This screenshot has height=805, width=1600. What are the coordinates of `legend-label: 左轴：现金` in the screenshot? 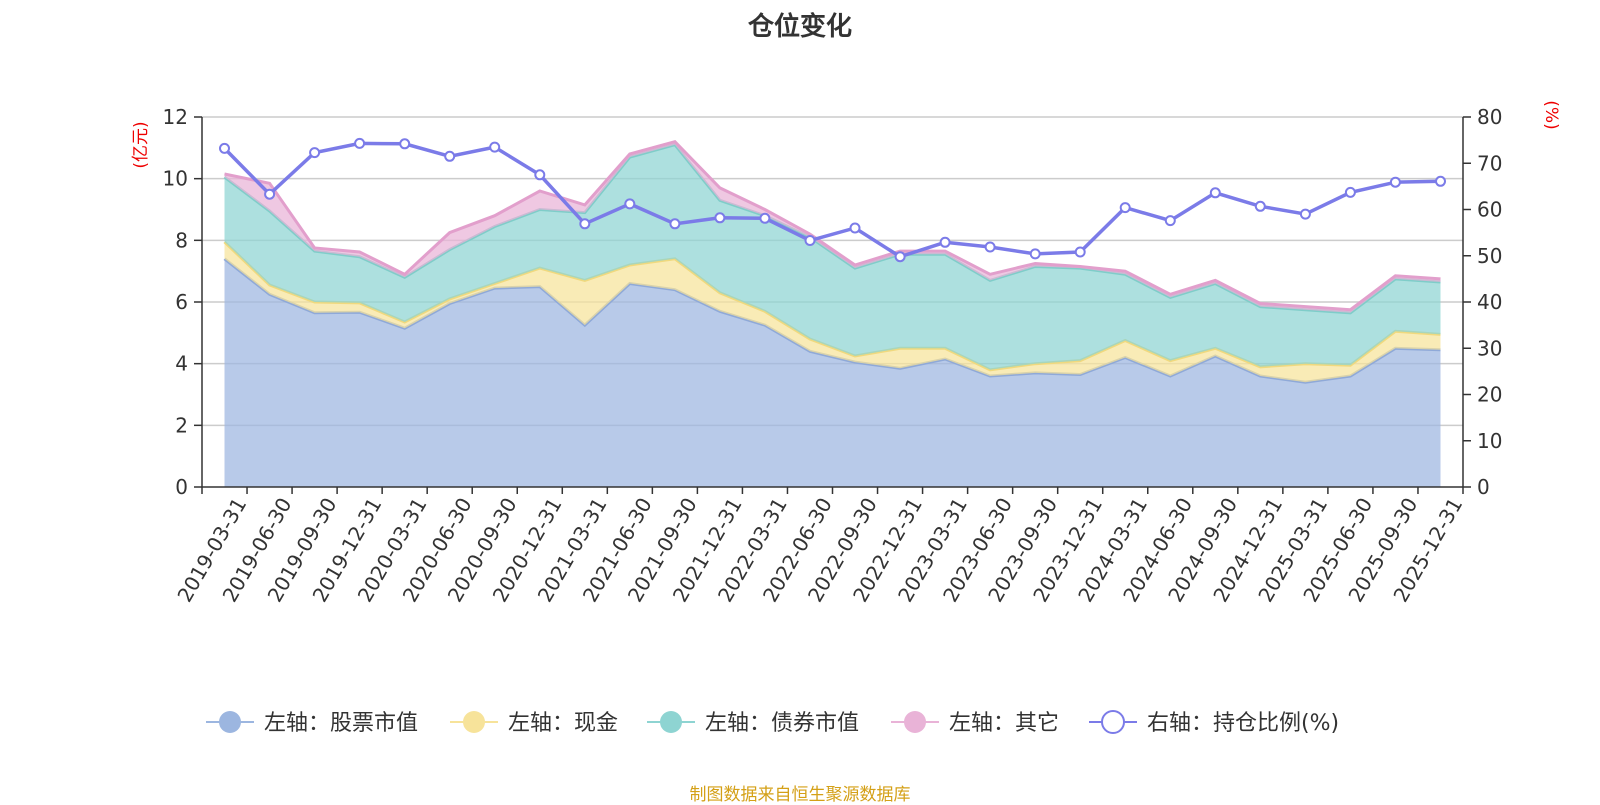 It's located at (563, 723).